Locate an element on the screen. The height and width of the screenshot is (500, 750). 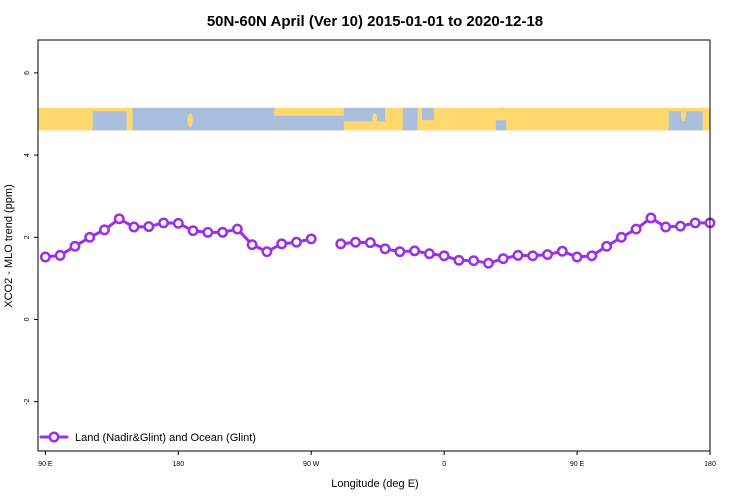
y-tick-label: 6 is located at coordinates (27, 73).